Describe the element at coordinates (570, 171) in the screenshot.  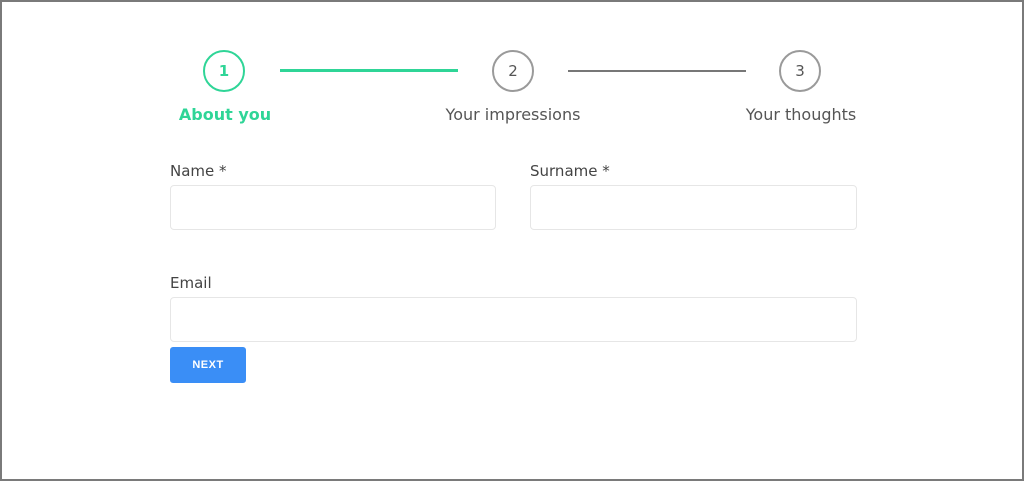
I see `surname-label: Surname *` at that location.